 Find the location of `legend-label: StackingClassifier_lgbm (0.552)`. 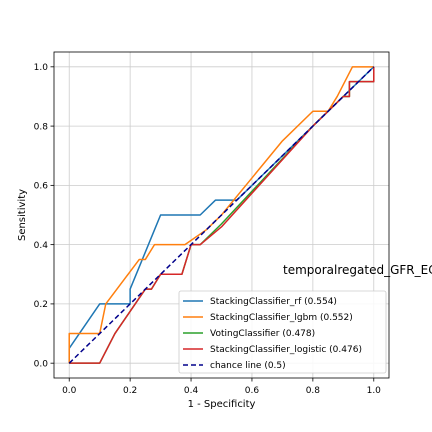

legend-label: StackingClassifier_lgbm (0.552) is located at coordinates (281, 318).